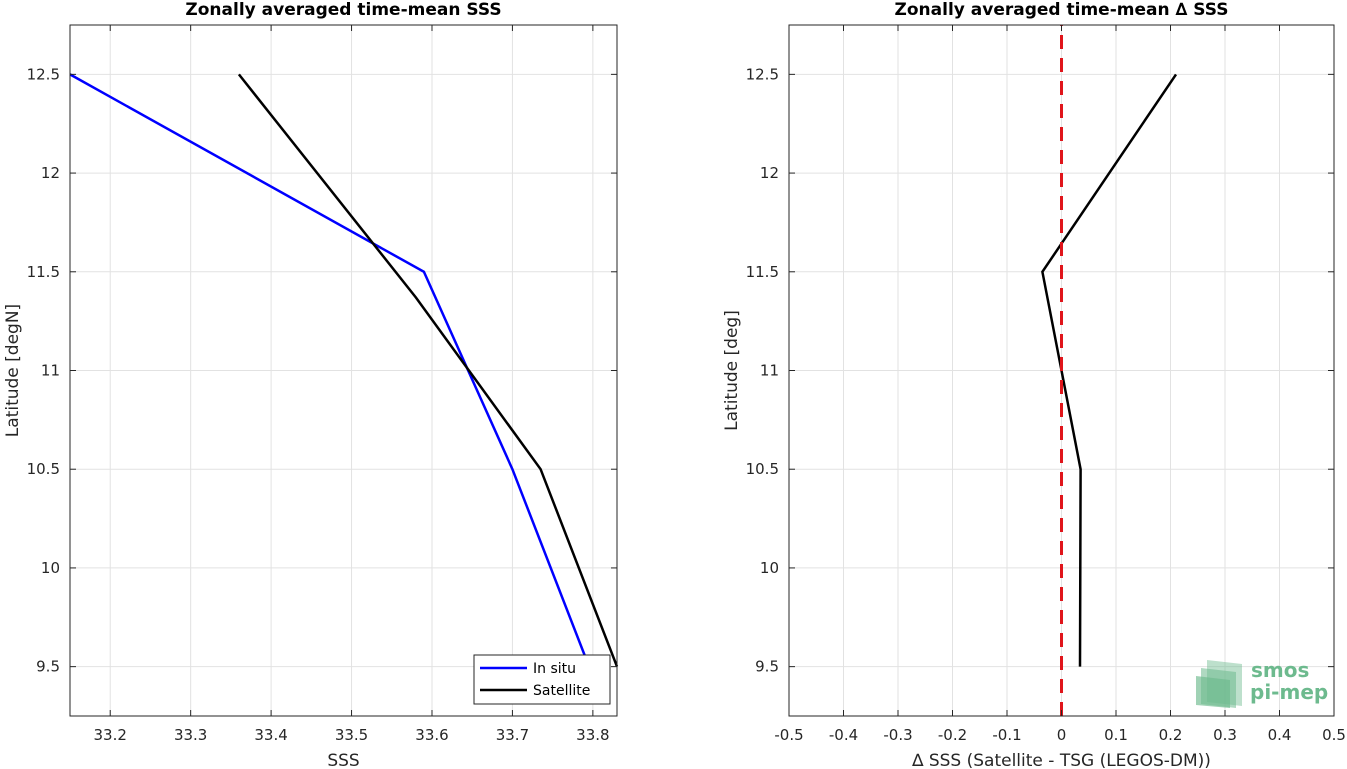 The height and width of the screenshot is (769, 1347). What do you see at coordinates (1061, 760) in the screenshot?
I see `x-axis-label: ∆ SSS (Satellite - TSG (LEGOS-DM))` at bounding box center [1061, 760].